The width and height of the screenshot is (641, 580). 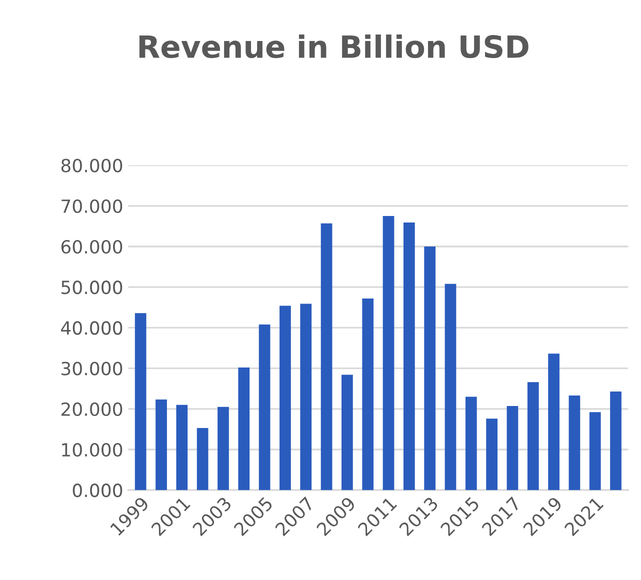 What do you see at coordinates (92, 206) in the screenshot?
I see `y-tick-label: 70.000` at bounding box center [92, 206].